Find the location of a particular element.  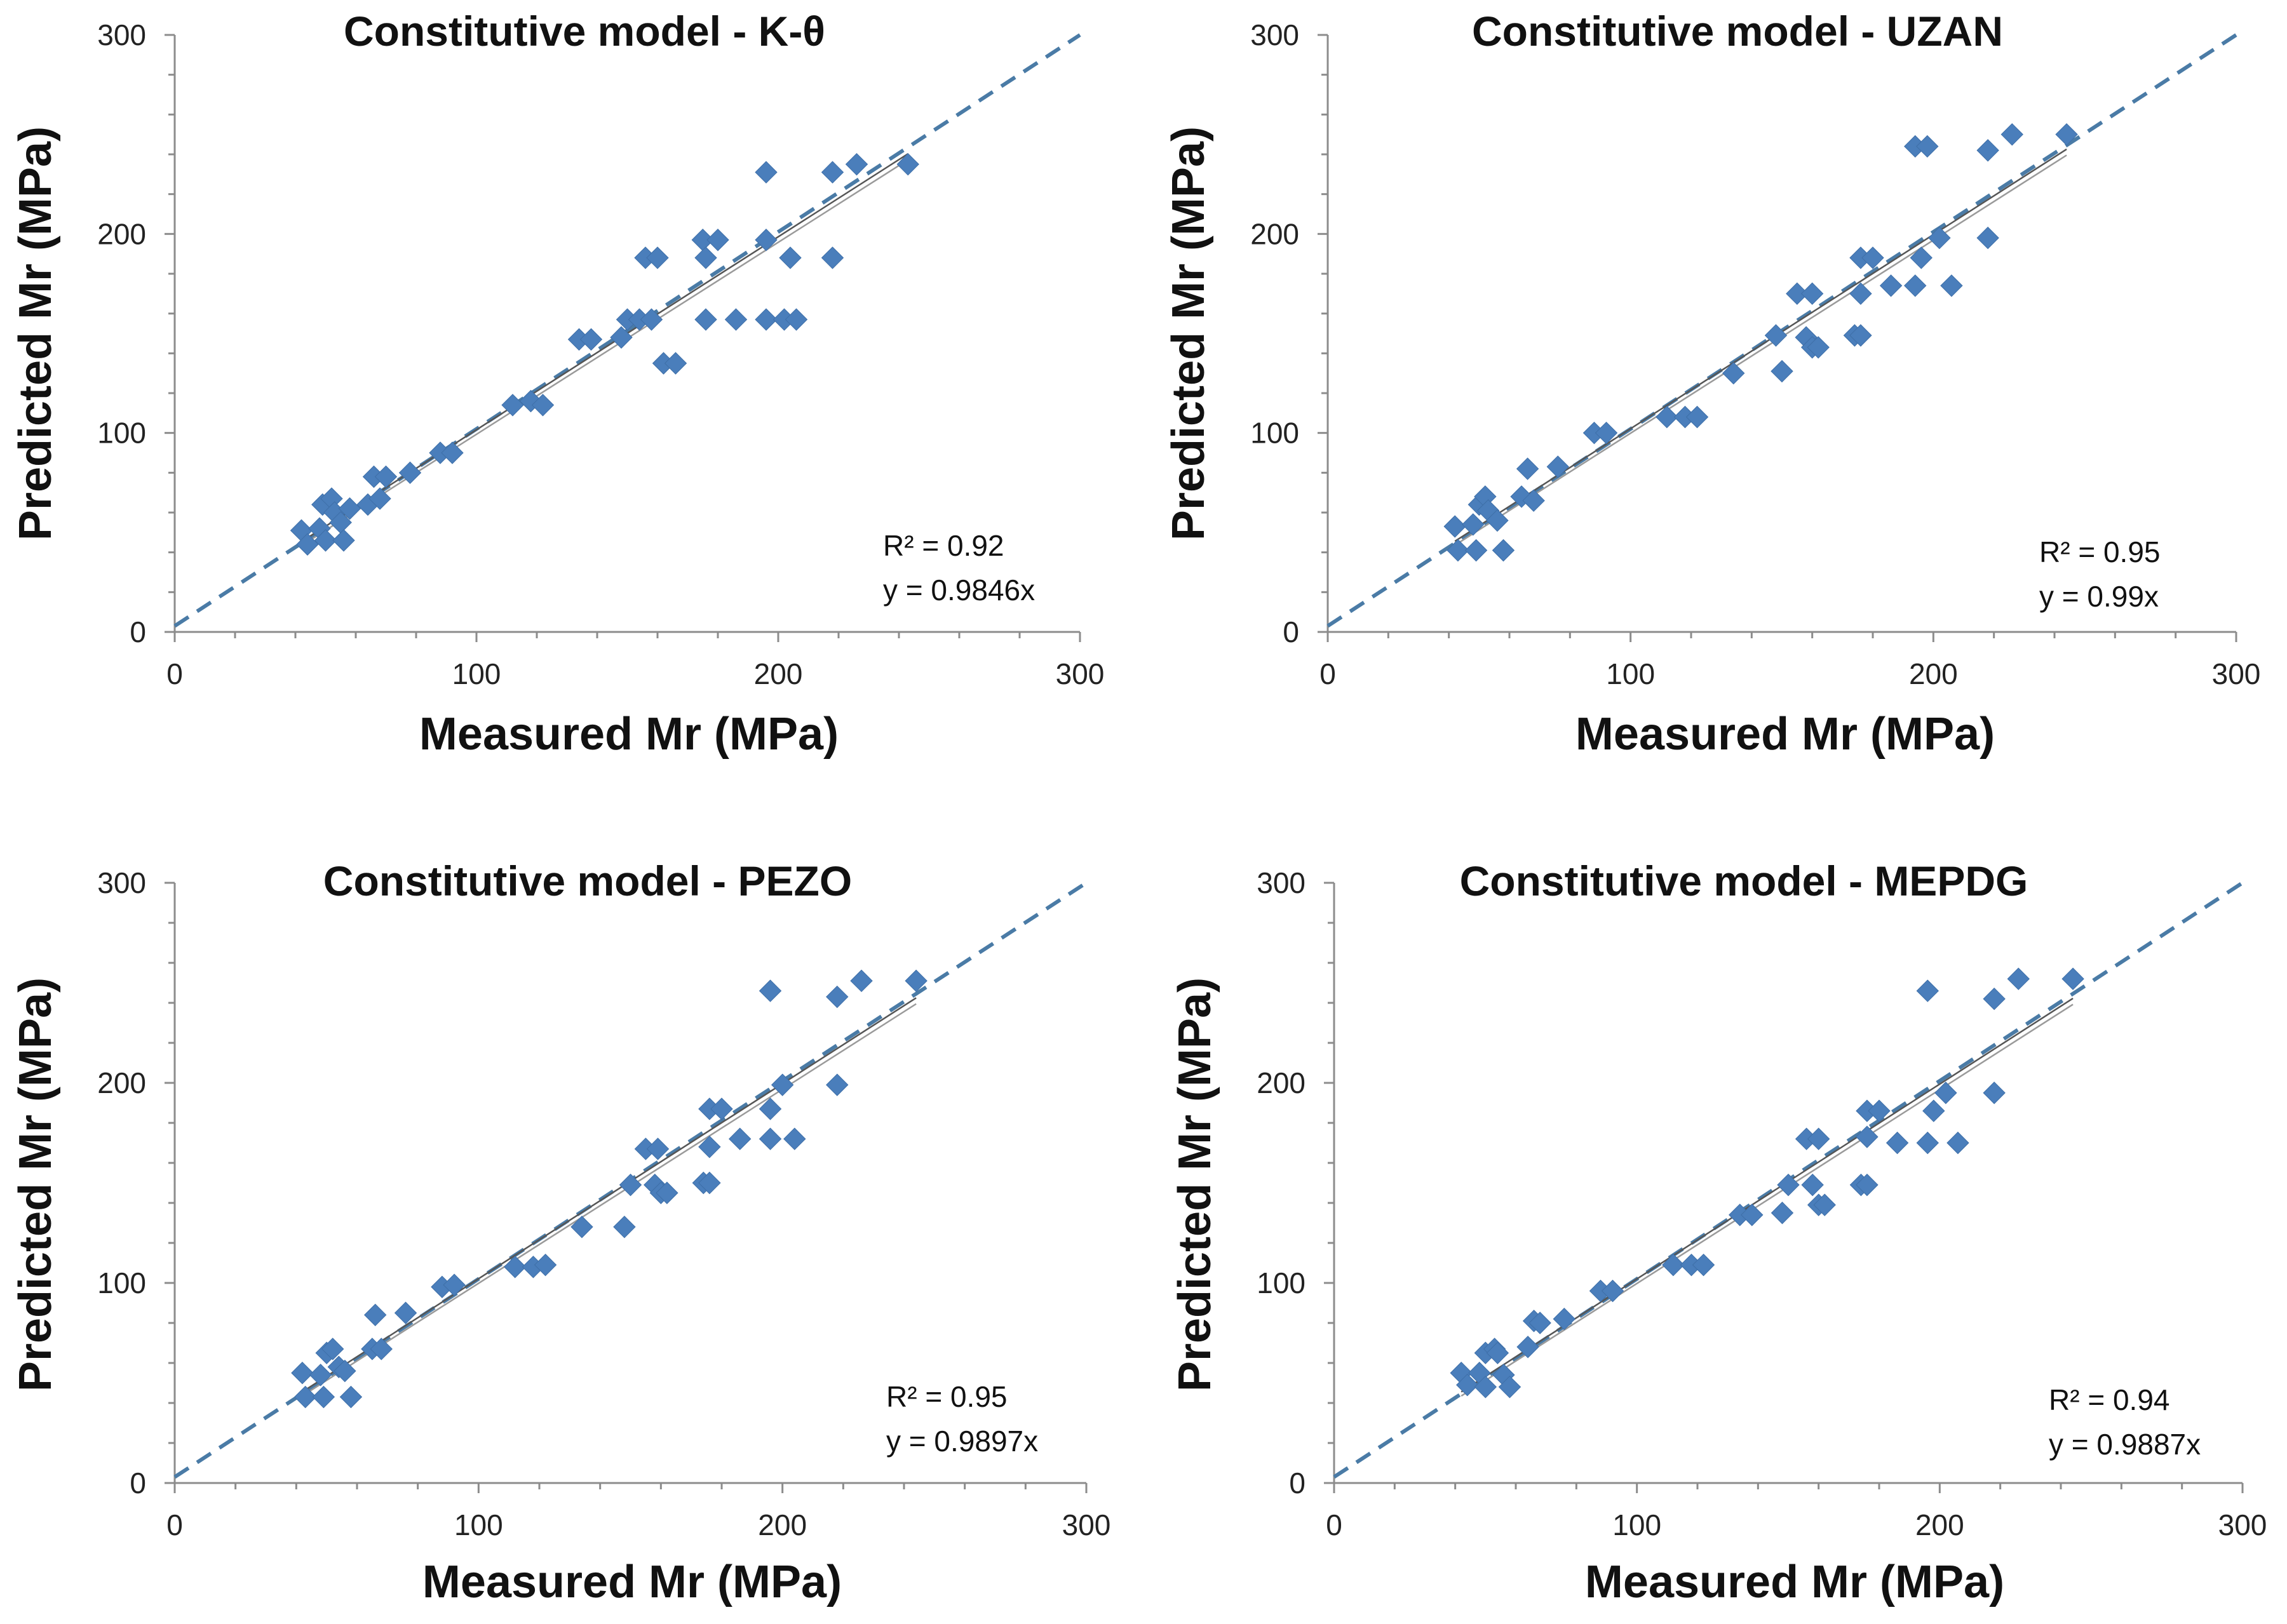

equation-label: y = 0.9897x is located at coordinates (962, 1441).